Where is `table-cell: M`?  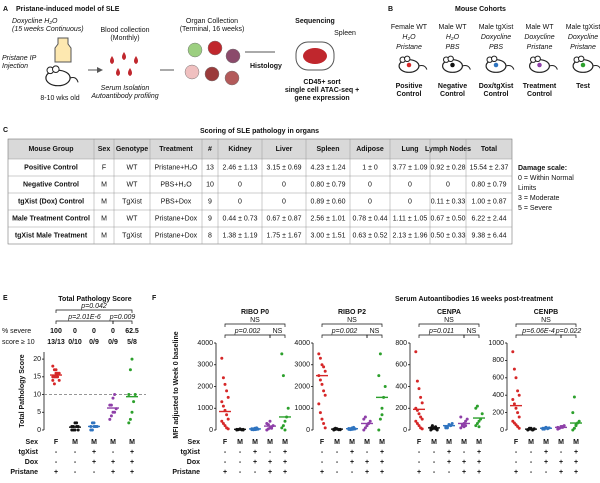 table-cell: M is located at coordinates (104, 235).